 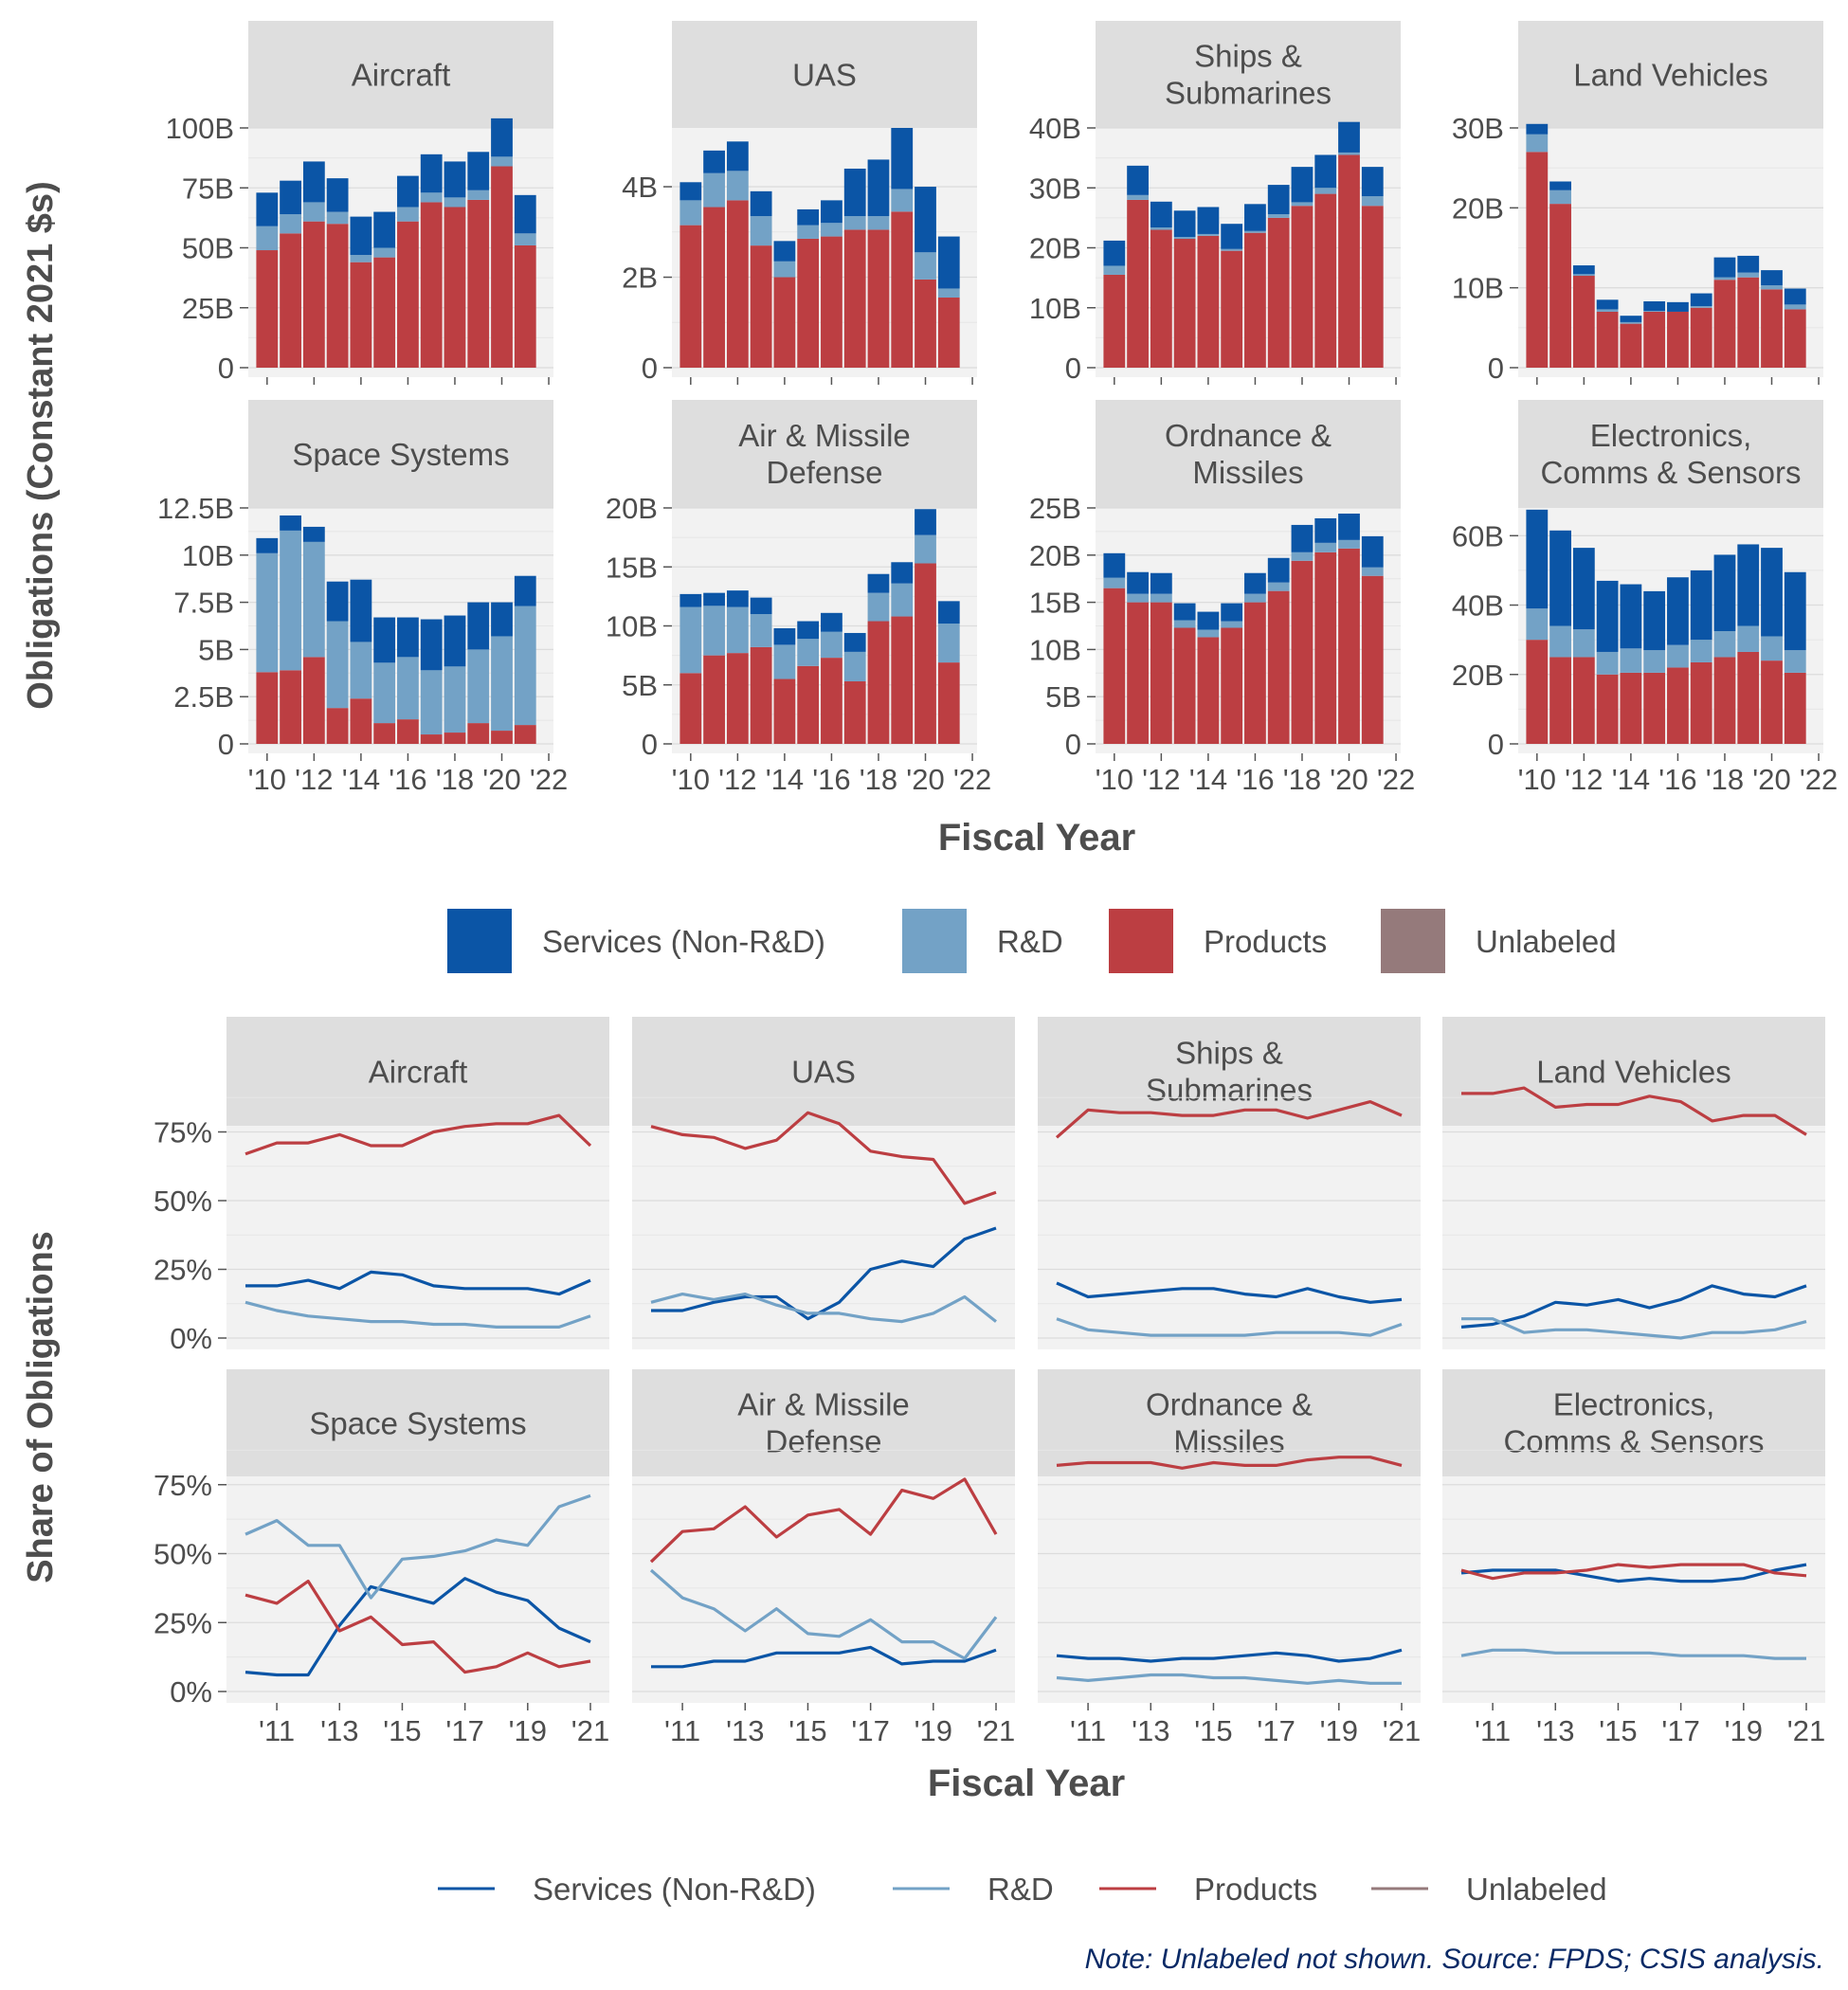 What do you see at coordinates (501, 779) in the screenshot?
I see `facet-top-5-x-tick-label: '20` at bounding box center [501, 779].